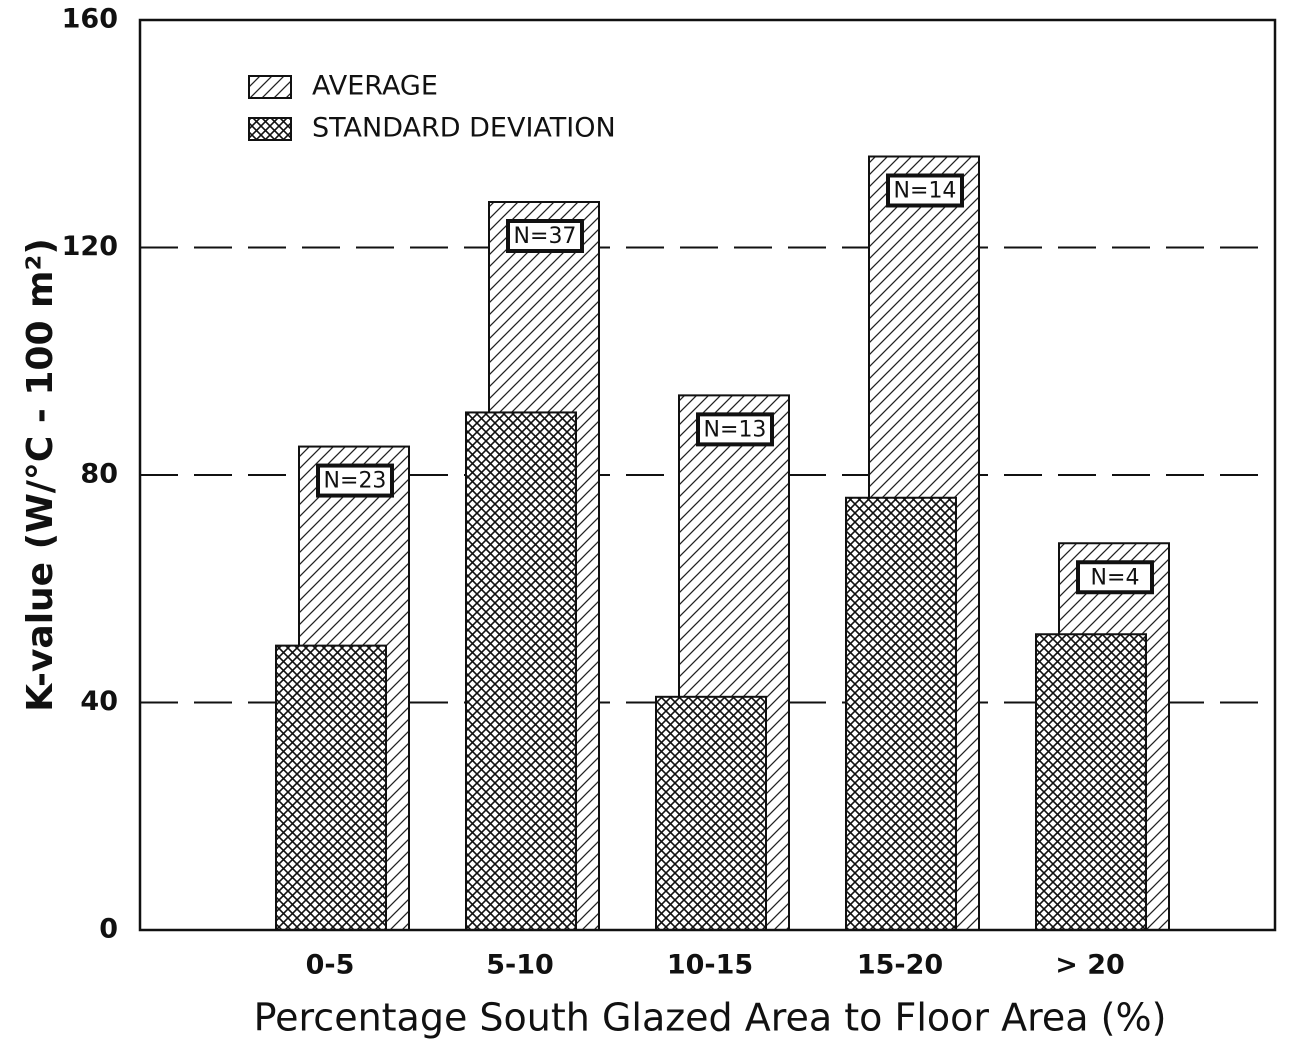 The image size is (1291, 1045). What do you see at coordinates (108, 929) in the screenshot?
I see `y-tick-label: 0` at bounding box center [108, 929].